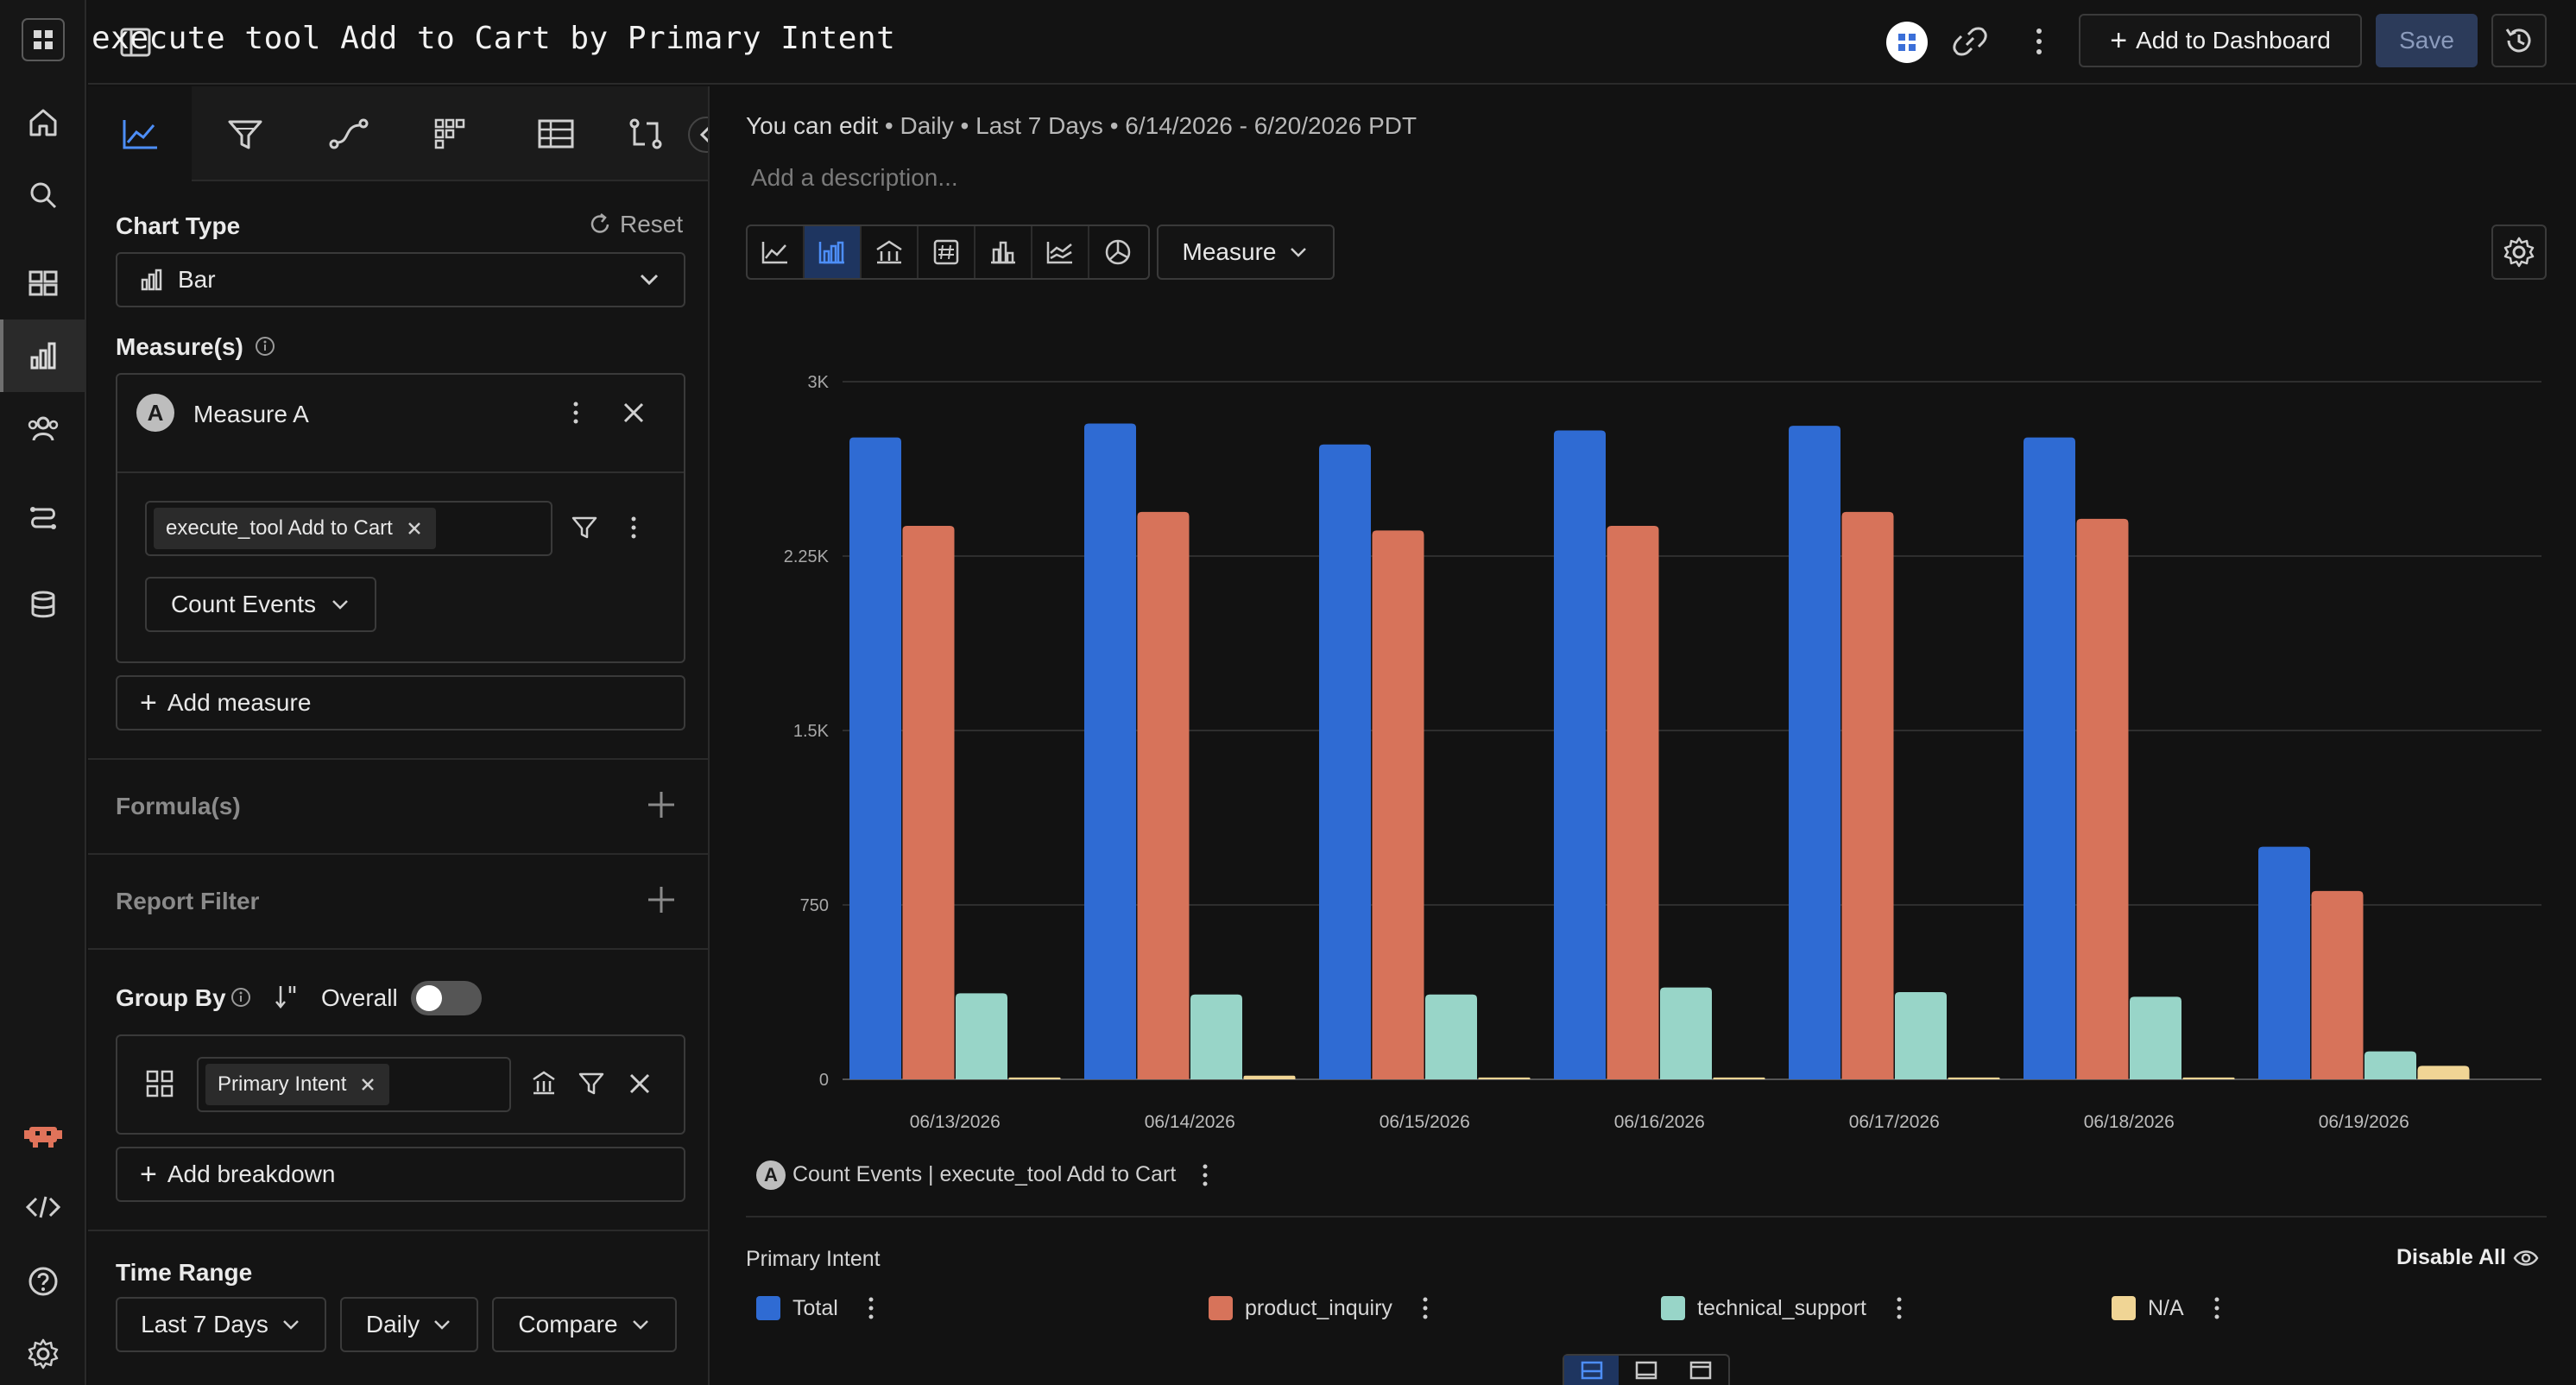 The image size is (2576, 1385). I want to click on granularity-select: Daily, so click(409, 1324).